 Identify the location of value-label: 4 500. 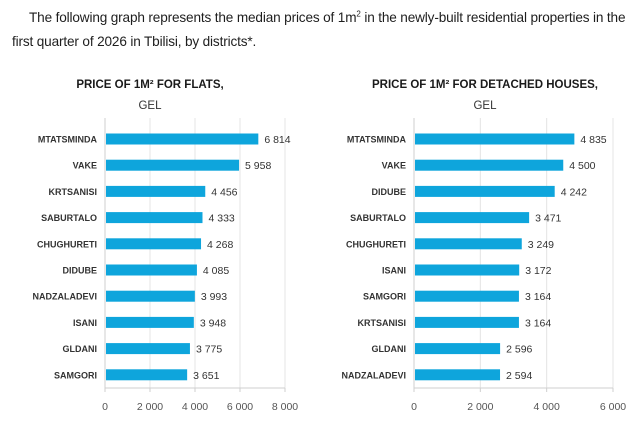
(582, 166).